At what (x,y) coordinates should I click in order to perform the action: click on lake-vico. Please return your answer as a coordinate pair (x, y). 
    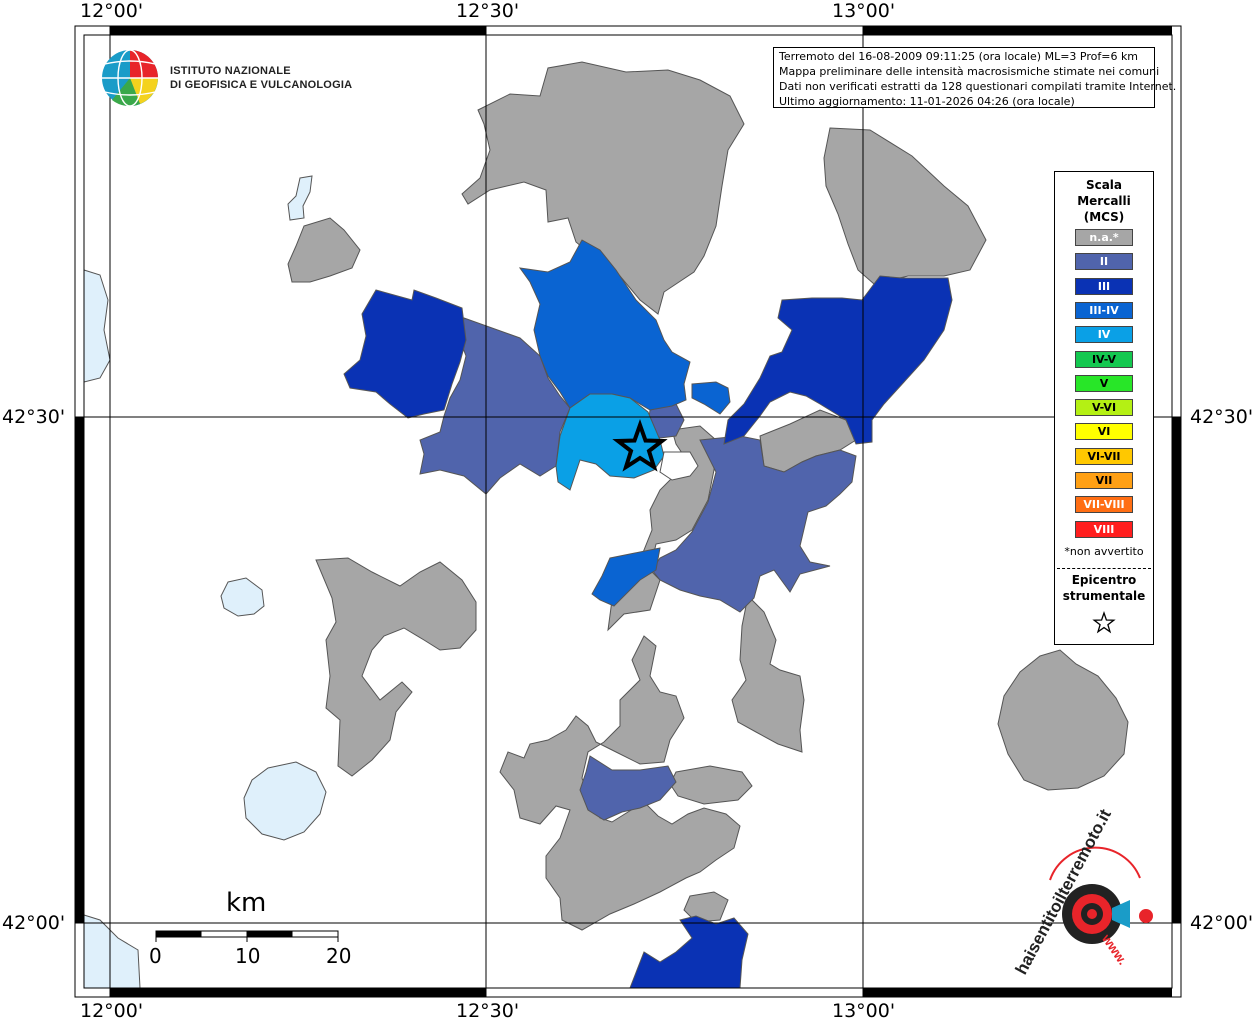
    Looking at the image, I should click on (242, 597).